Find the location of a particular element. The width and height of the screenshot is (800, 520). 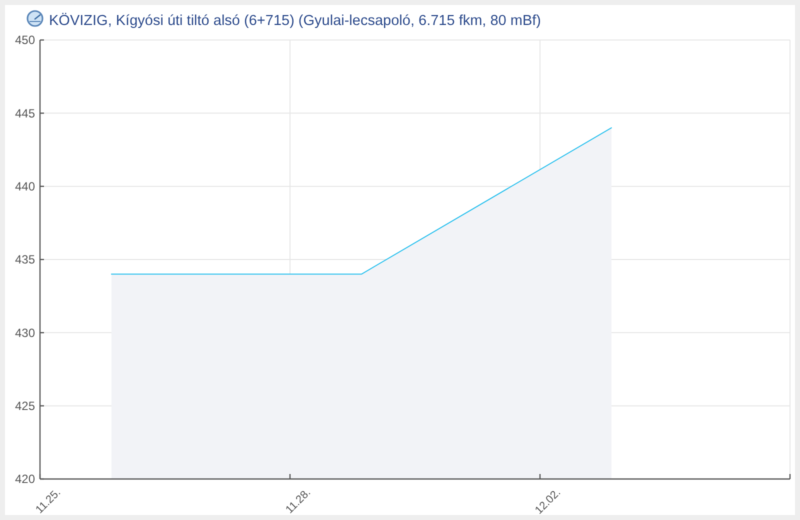

y-tick-label: 440 is located at coordinates (25, 187).